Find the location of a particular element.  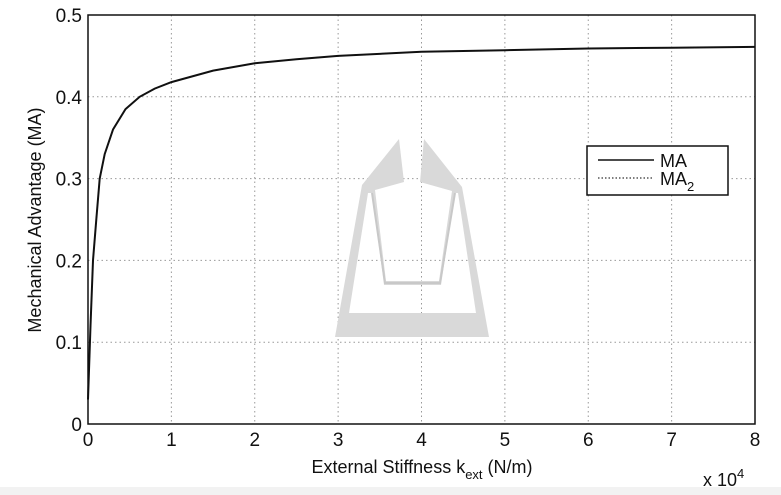

mechanism-inset is located at coordinates (412, 238).